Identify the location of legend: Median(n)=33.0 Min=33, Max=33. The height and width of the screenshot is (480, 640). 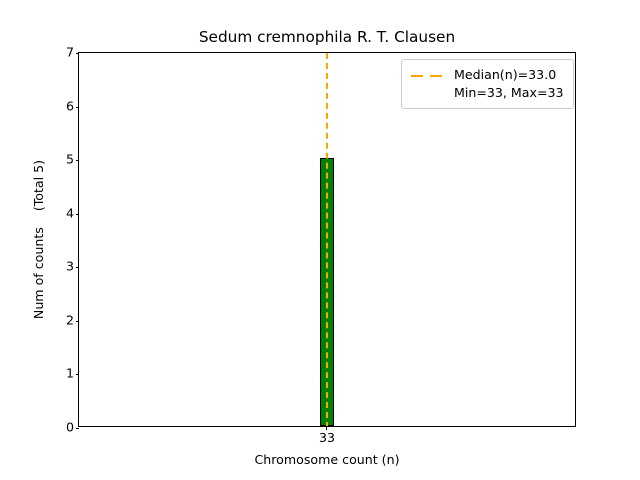
(487, 84).